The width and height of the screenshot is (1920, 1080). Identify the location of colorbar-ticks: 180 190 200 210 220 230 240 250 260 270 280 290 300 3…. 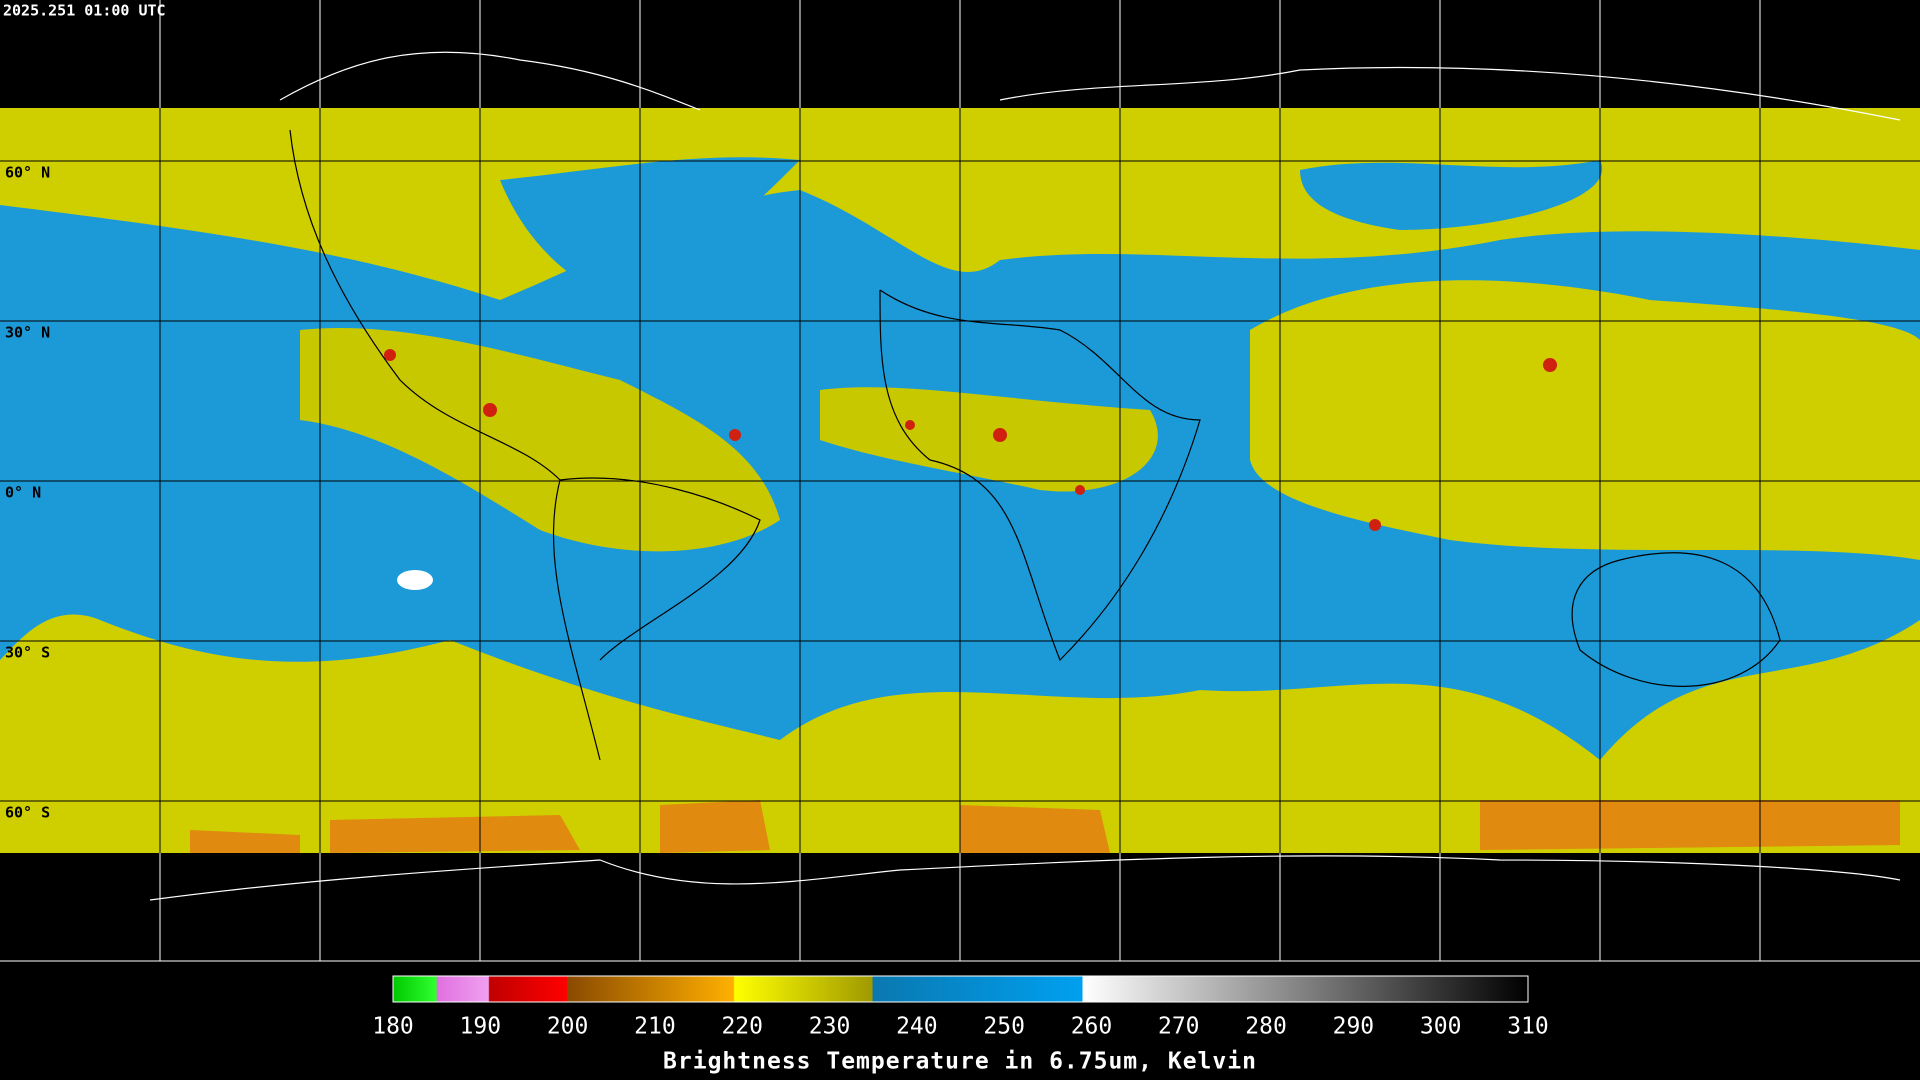
(960, 1027).